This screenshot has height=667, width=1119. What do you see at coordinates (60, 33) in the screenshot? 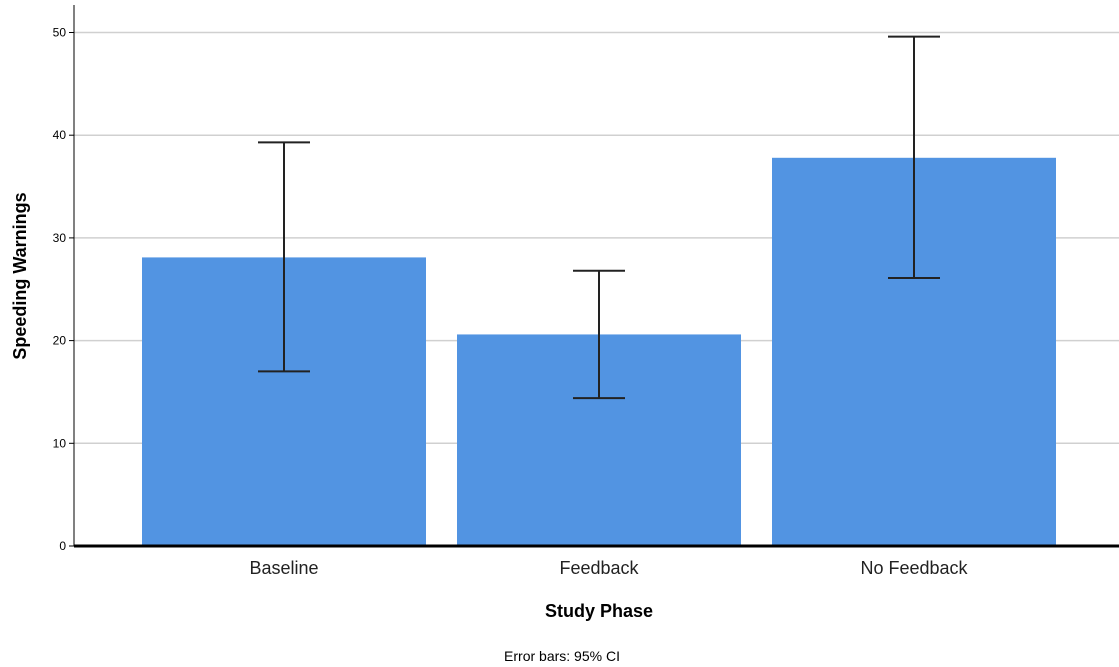
I see `y-tick-label-50: 50` at bounding box center [60, 33].